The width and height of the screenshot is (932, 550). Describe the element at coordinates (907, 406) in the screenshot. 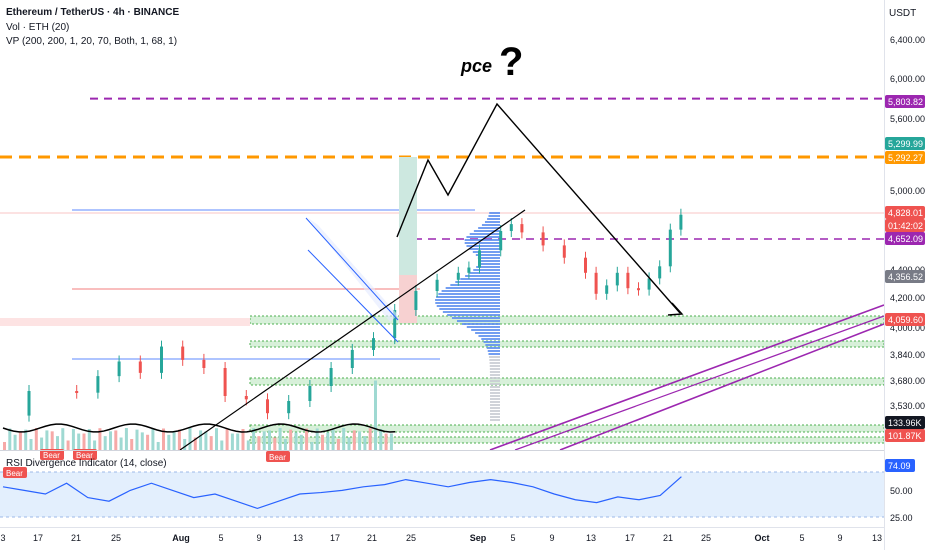

I see `y-tick-label: 3,530.00` at that location.